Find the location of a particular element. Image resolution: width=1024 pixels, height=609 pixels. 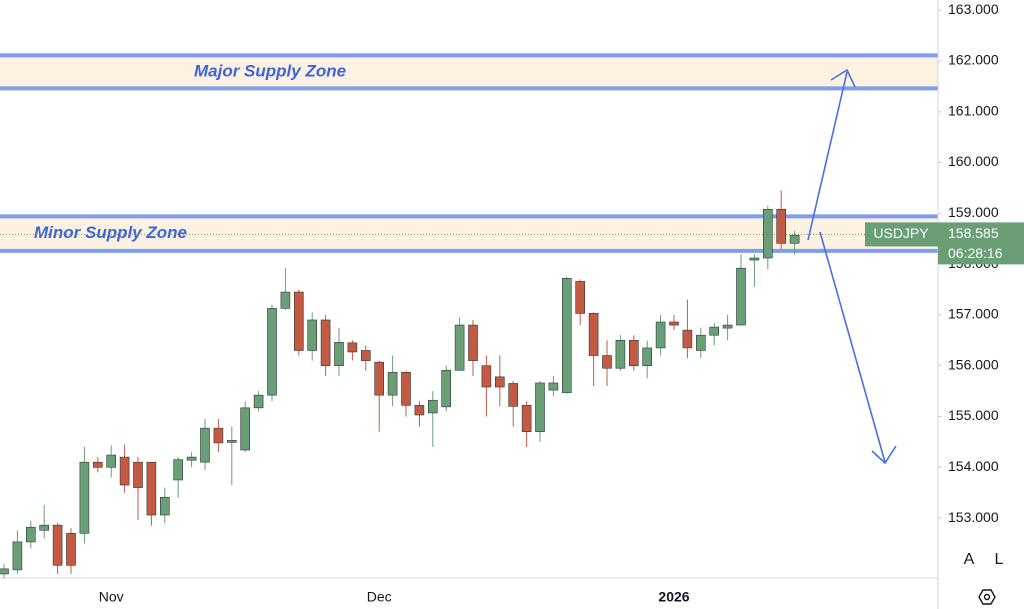

down-arrow is located at coordinates (852, 347).